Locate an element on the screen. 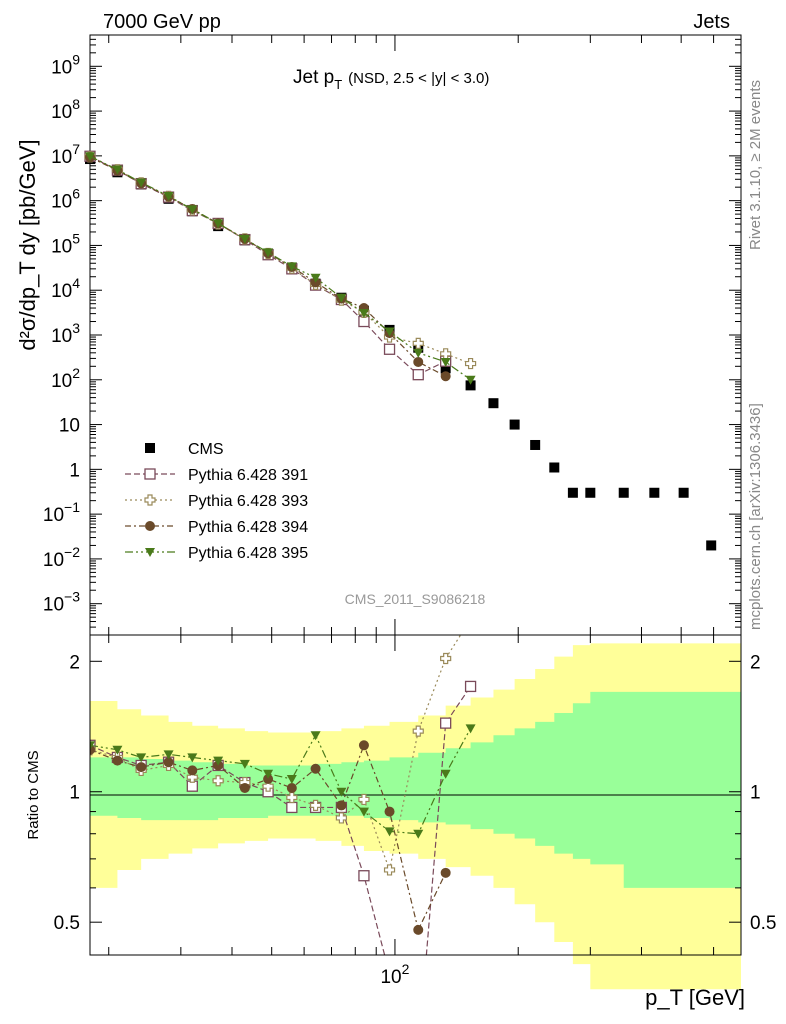  legend-label: Pythia 6.428 393 is located at coordinates (248, 501).